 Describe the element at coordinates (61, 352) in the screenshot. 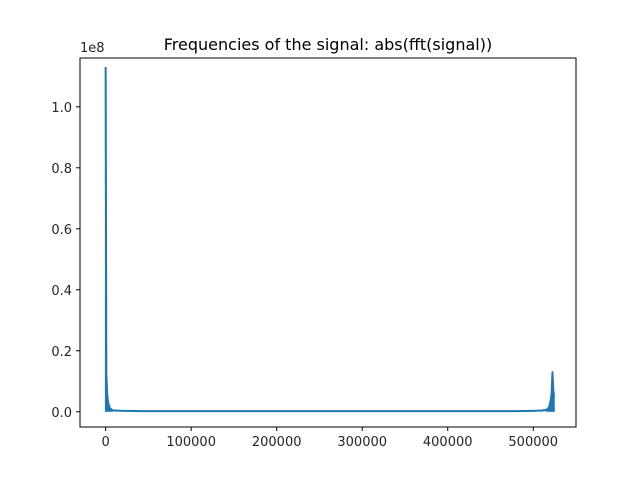

I see `y-tick-label: 0.2` at that location.